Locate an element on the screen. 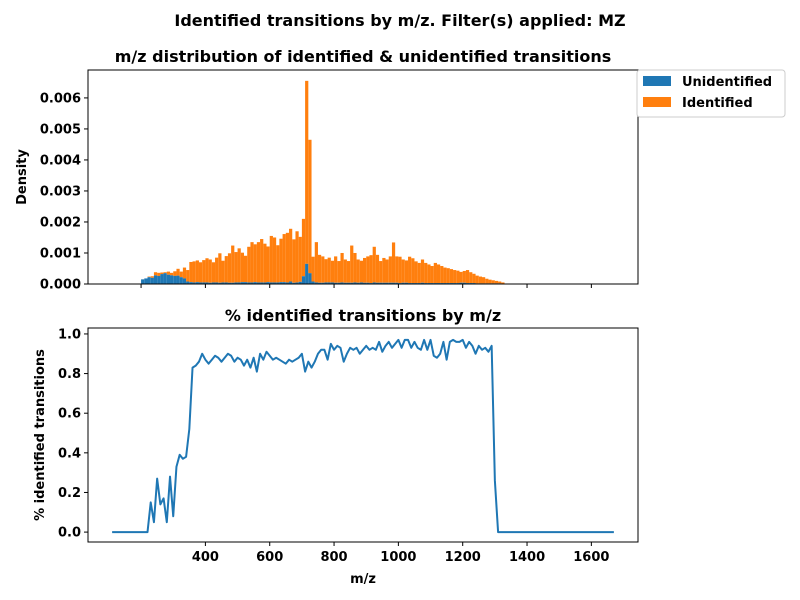 Image resolution: width=800 pixels, height=600 pixels. line-x-axis-label: m/z is located at coordinates (363, 579).